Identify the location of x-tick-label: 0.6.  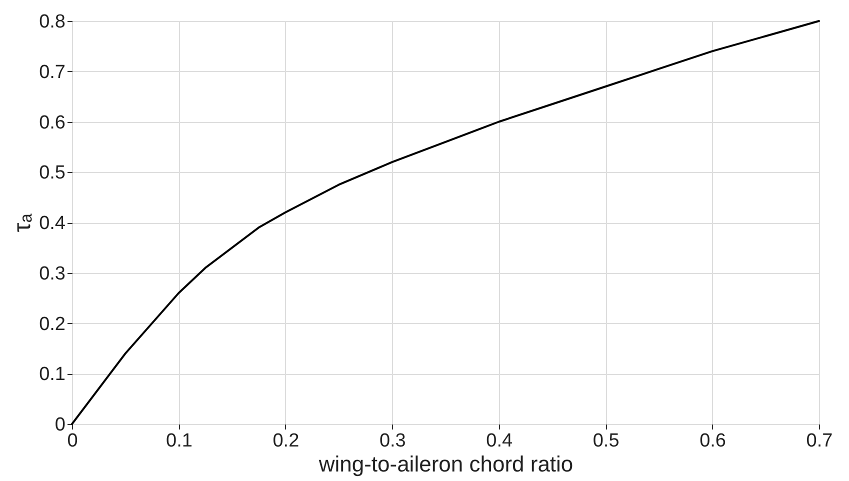
(713, 441).